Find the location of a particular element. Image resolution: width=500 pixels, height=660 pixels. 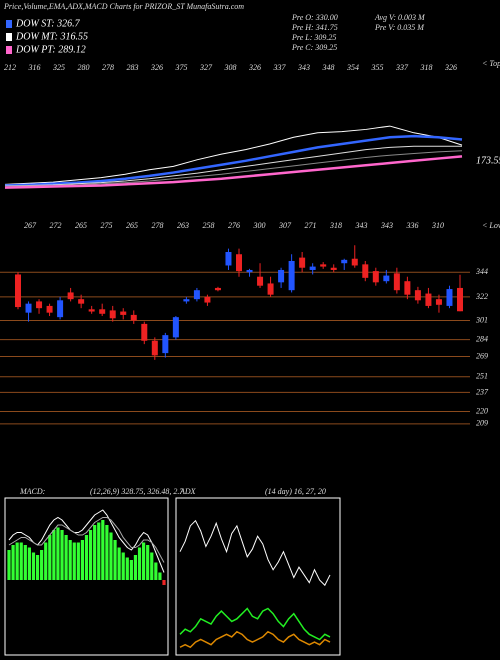

y-tick-label: 237 is located at coordinates (482, 391).